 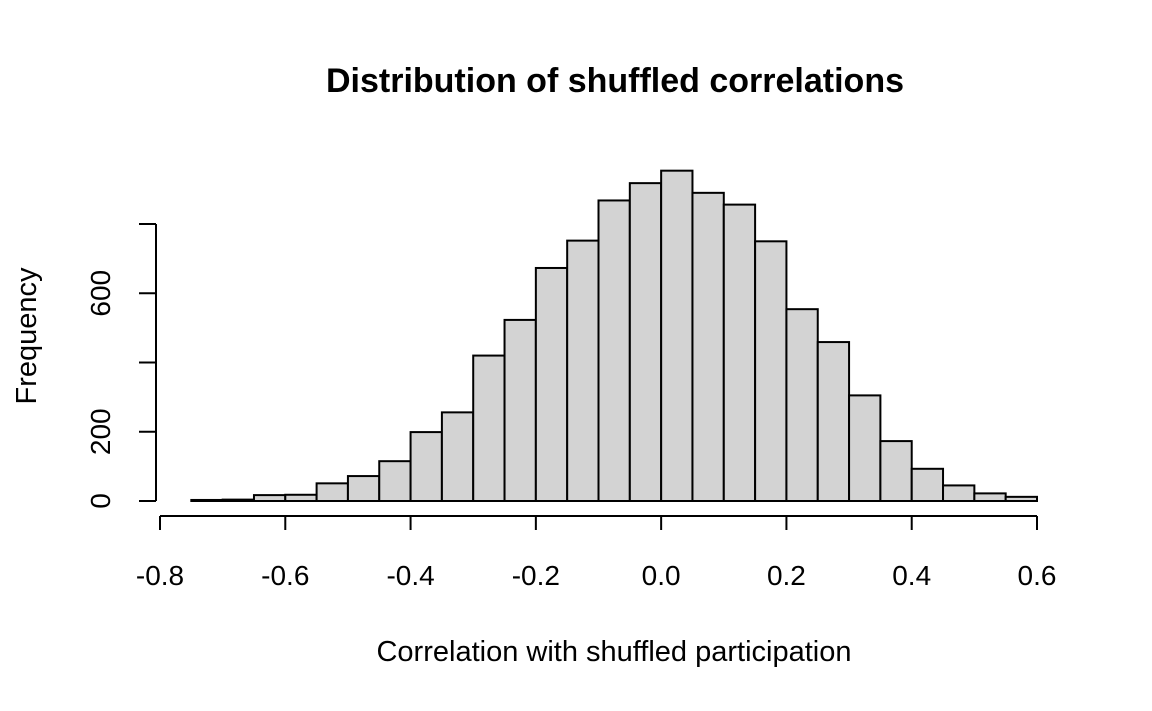 What do you see at coordinates (285, 575) in the screenshot?
I see `x-tick-label: -0.6` at bounding box center [285, 575].